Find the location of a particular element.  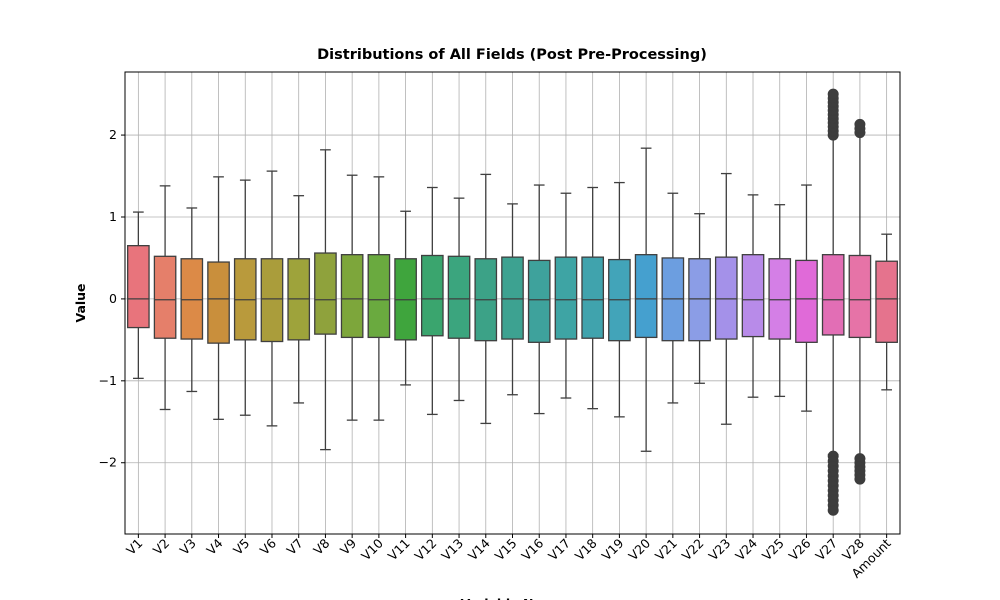

x-tick-label: V1 is located at coordinates (134, 547).